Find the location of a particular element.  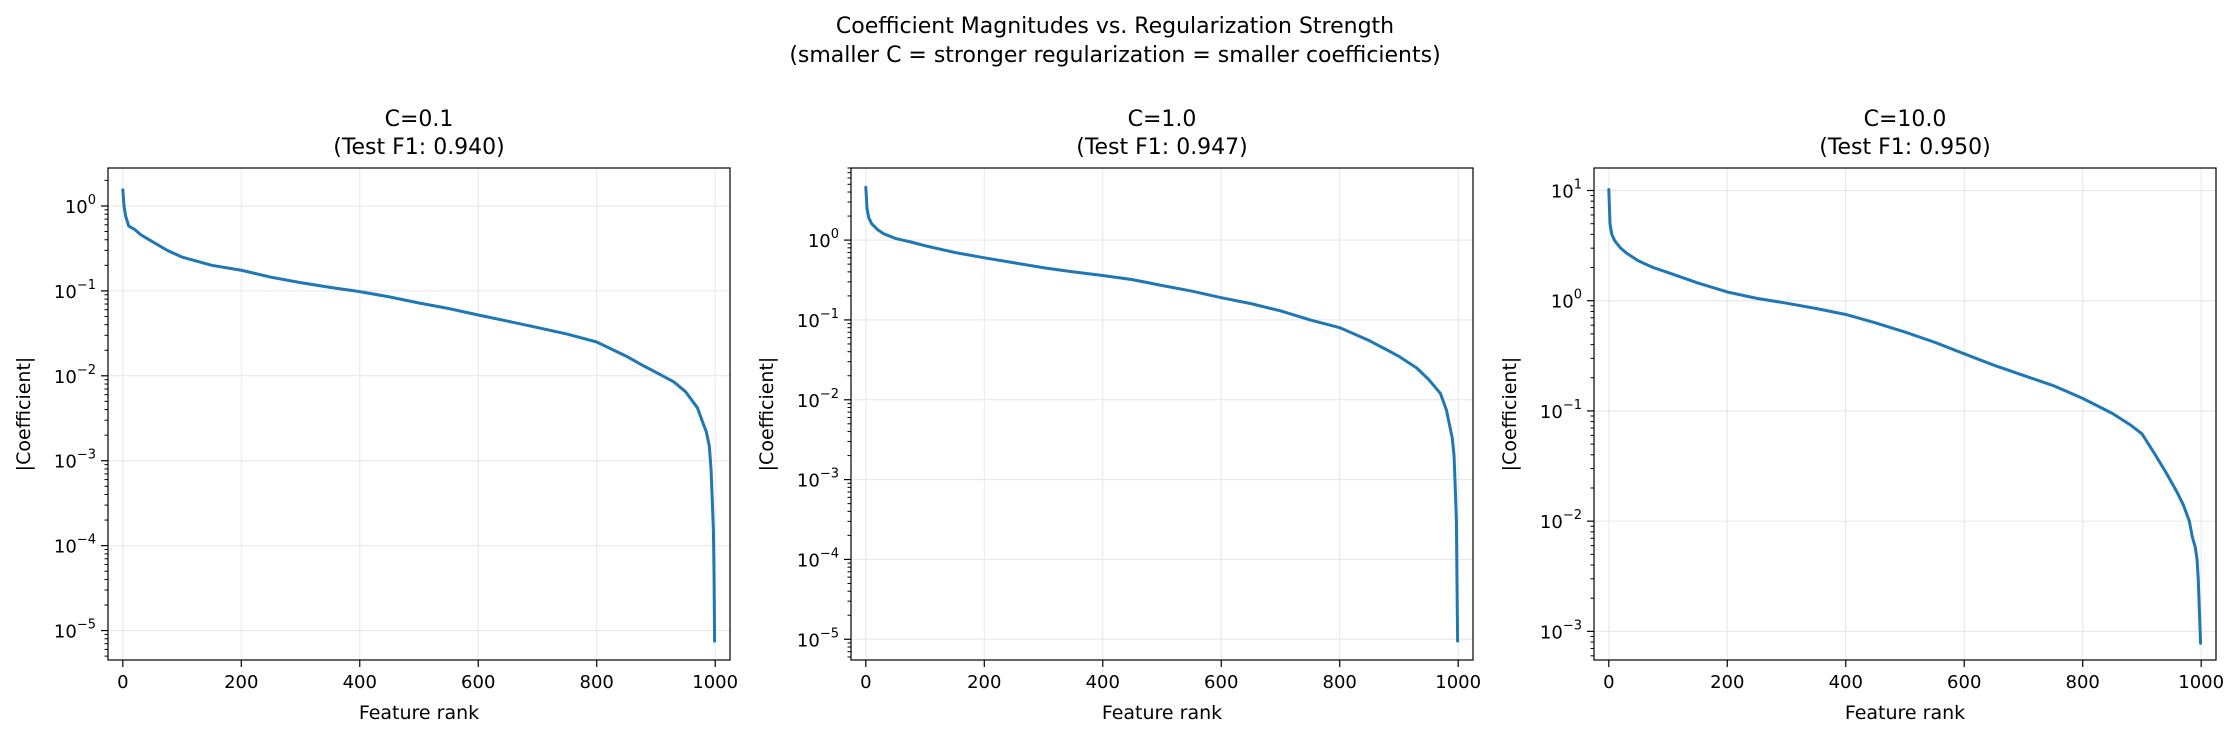

subplot-title: C=0.1 is located at coordinates (419, 119).